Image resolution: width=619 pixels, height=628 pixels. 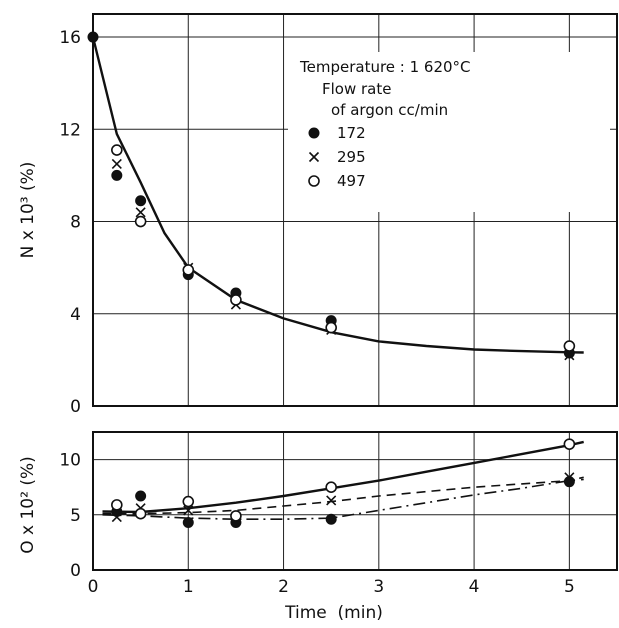 I want to click on legend-entries: 172 295 497, so click(x=337, y=157).